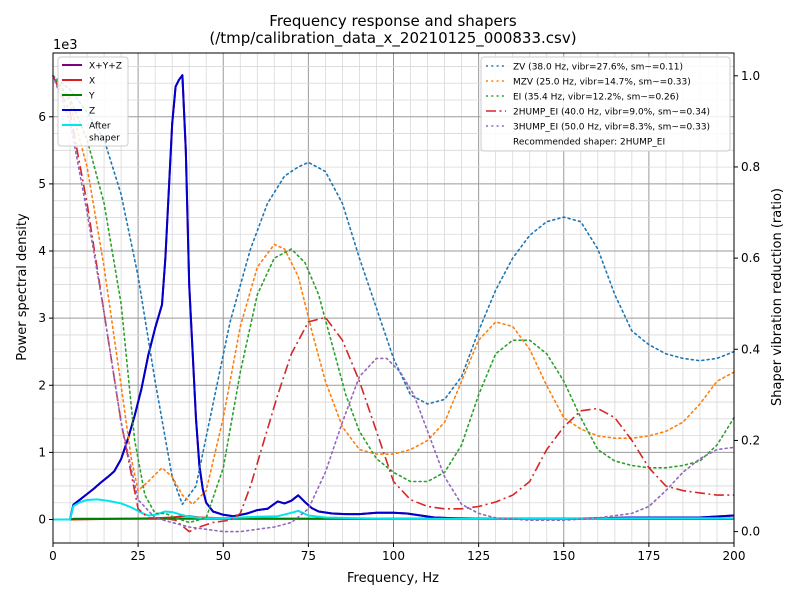 The height and width of the screenshot is (600, 800). What do you see at coordinates (393, 578) in the screenshot?
I see `x-axis-label: Frequency, Hz` at bounding box center [393, 578].